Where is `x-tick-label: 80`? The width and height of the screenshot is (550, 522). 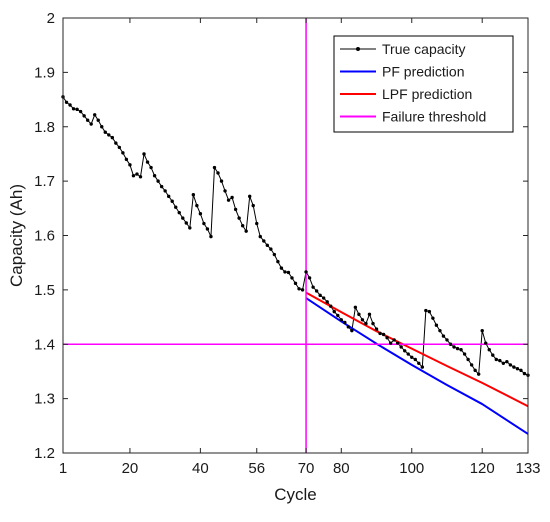 x-tick-label: 80 is located at coordinates (341, 468).